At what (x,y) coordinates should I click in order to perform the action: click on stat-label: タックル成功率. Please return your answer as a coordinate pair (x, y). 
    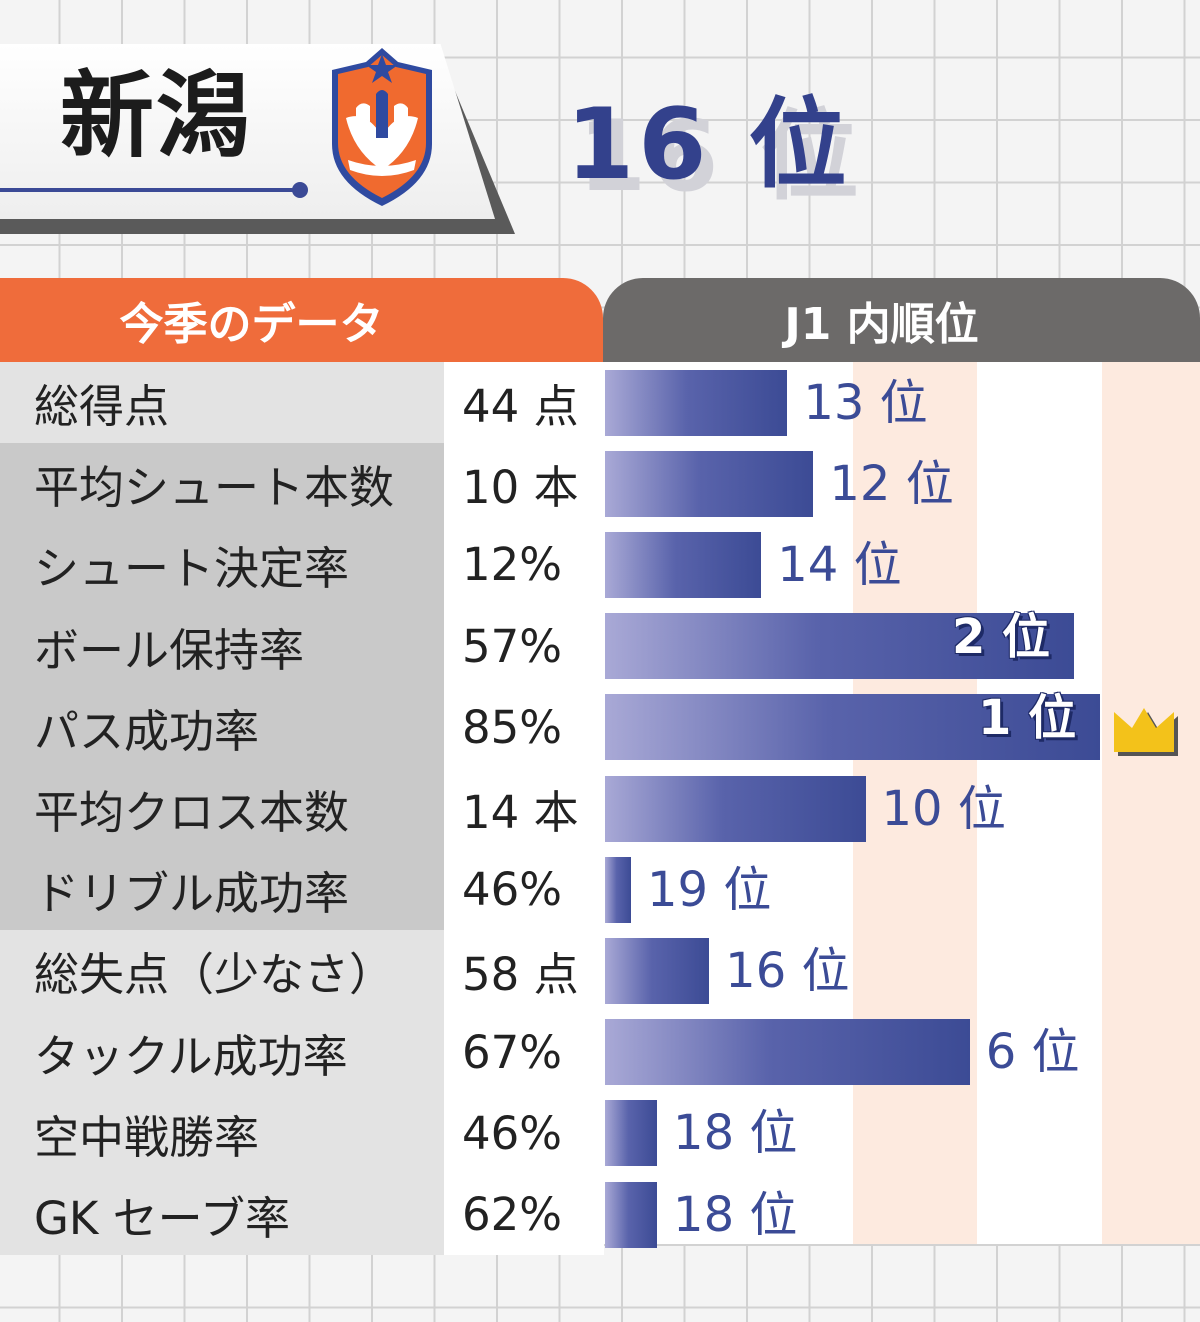
    Looking at the image, I should click on (222, 1052).